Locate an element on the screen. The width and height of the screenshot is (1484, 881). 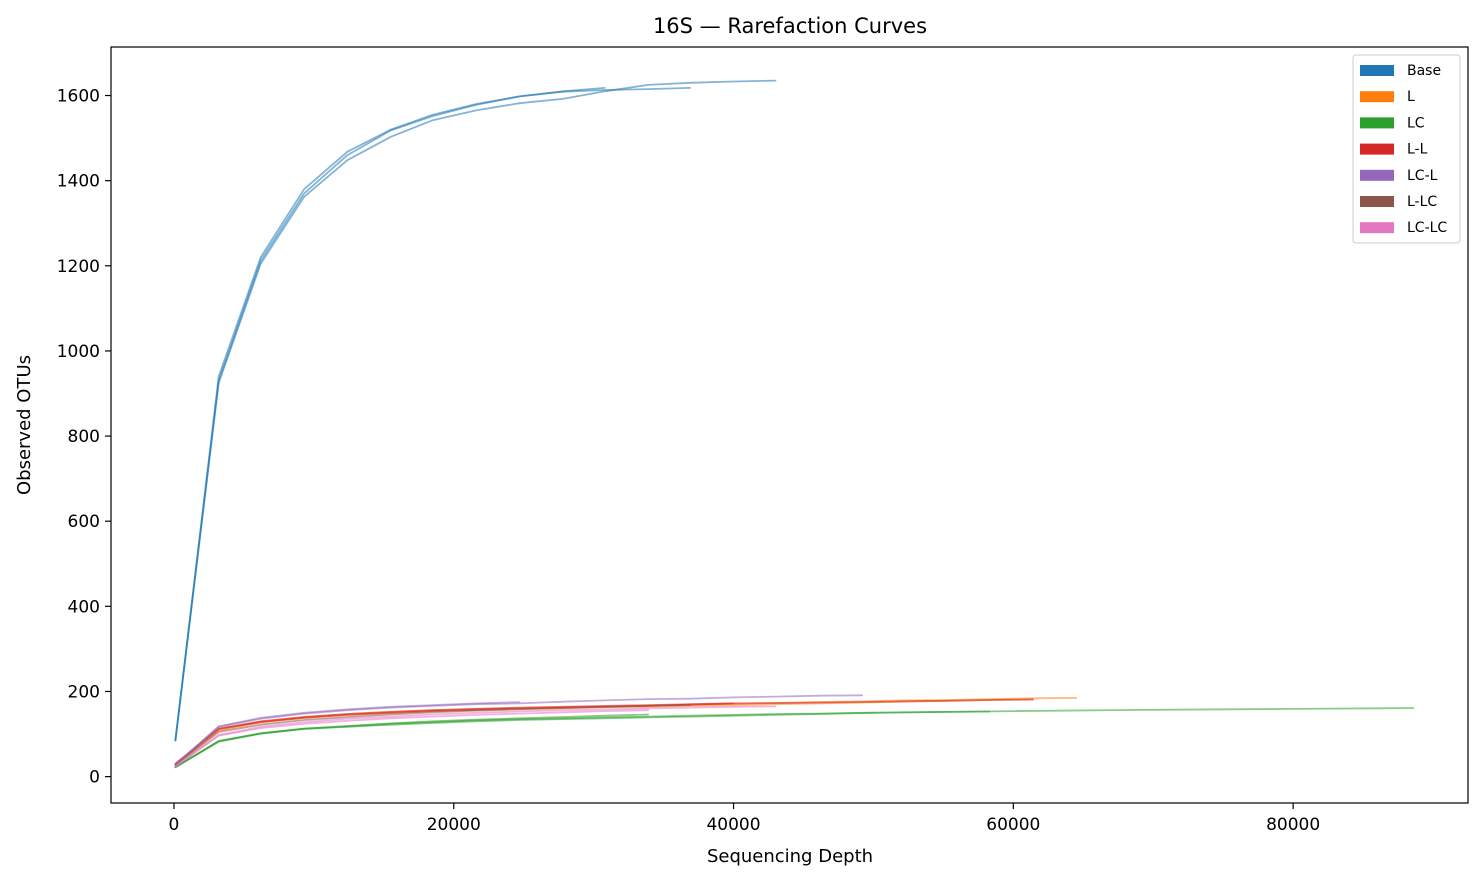
y-tick-label: 0 is located at coordinates (94, 778).